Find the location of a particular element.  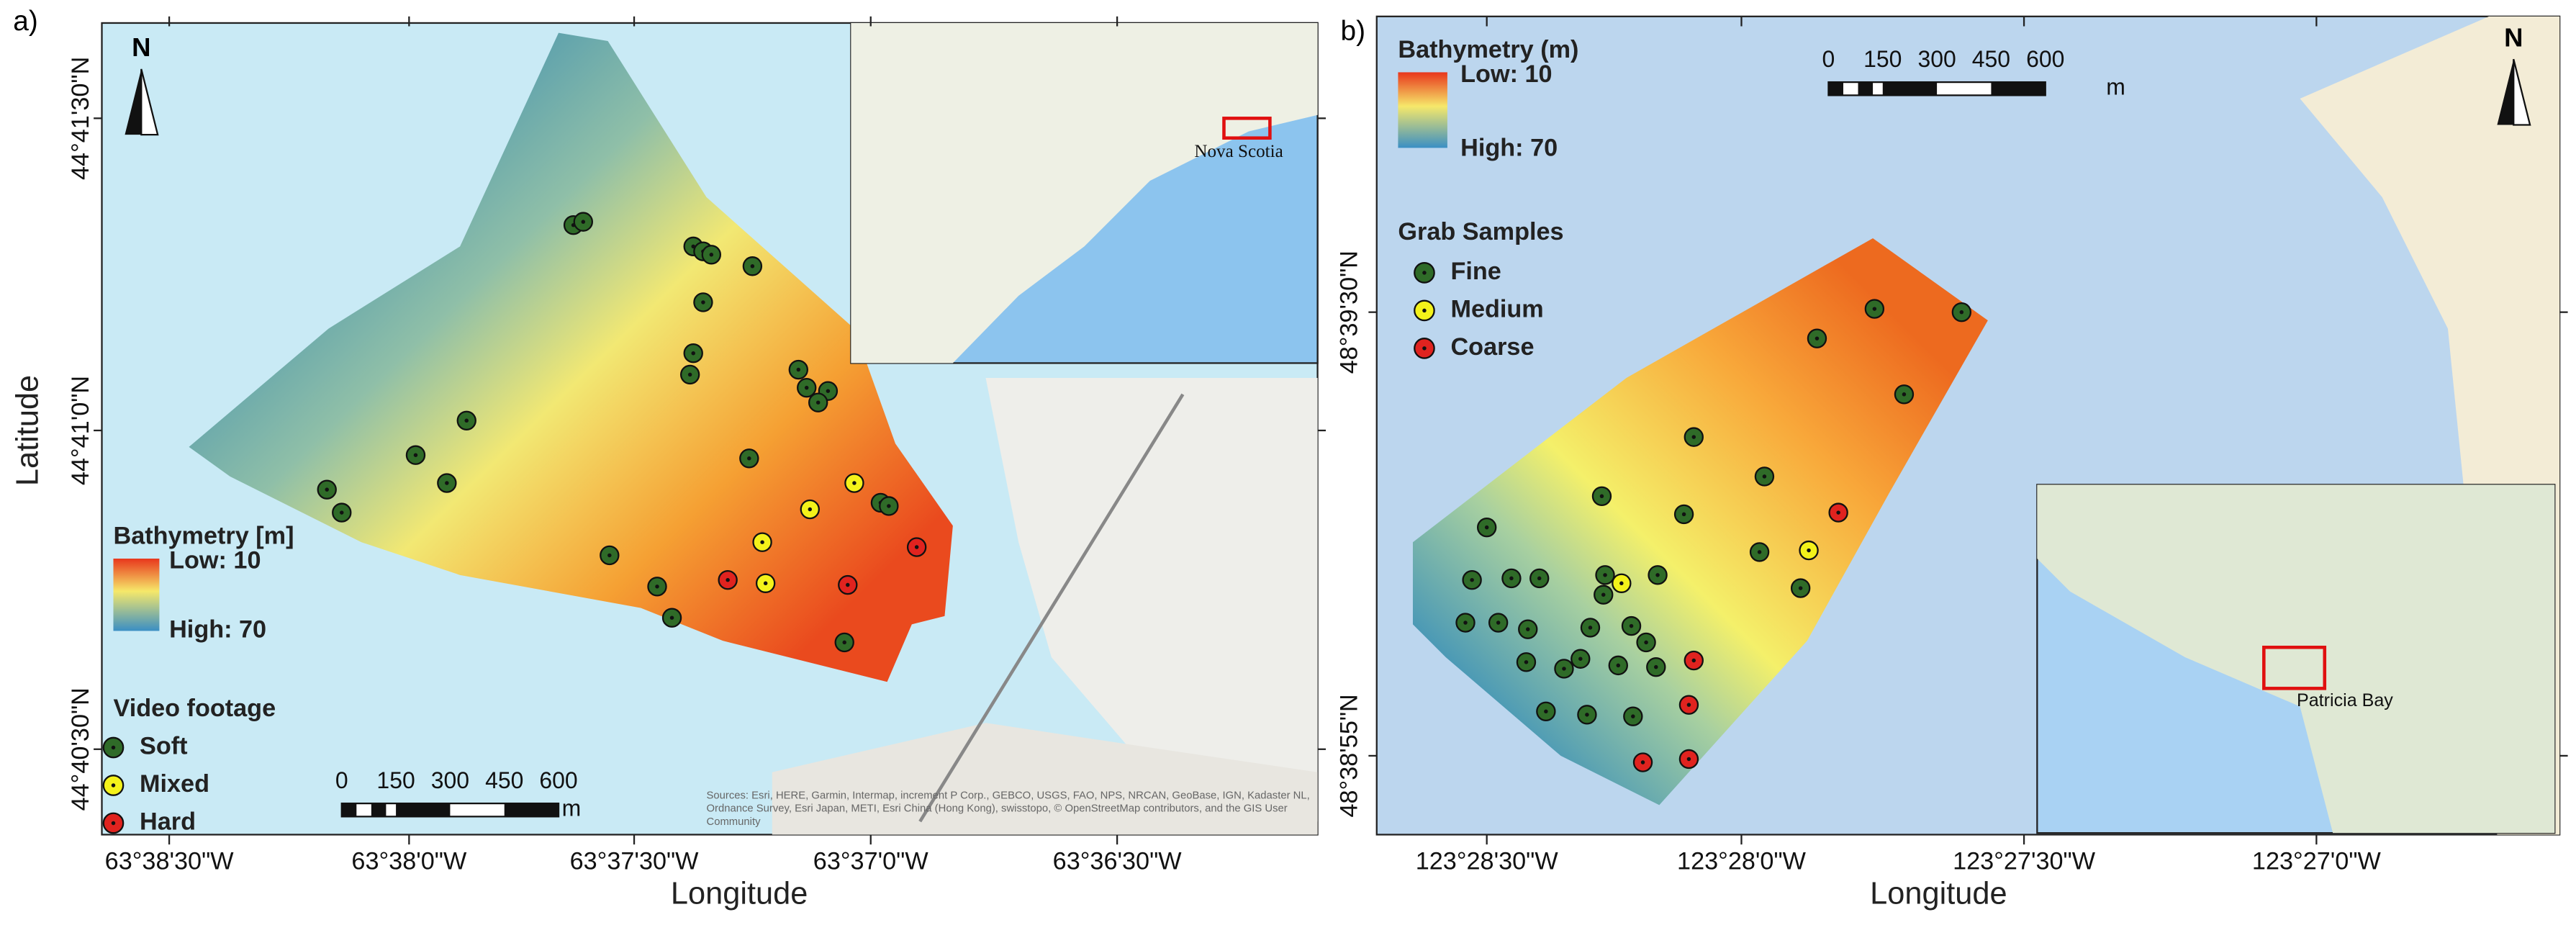

inset-label: Nova Scotia is located at coordinates (1239, 151).